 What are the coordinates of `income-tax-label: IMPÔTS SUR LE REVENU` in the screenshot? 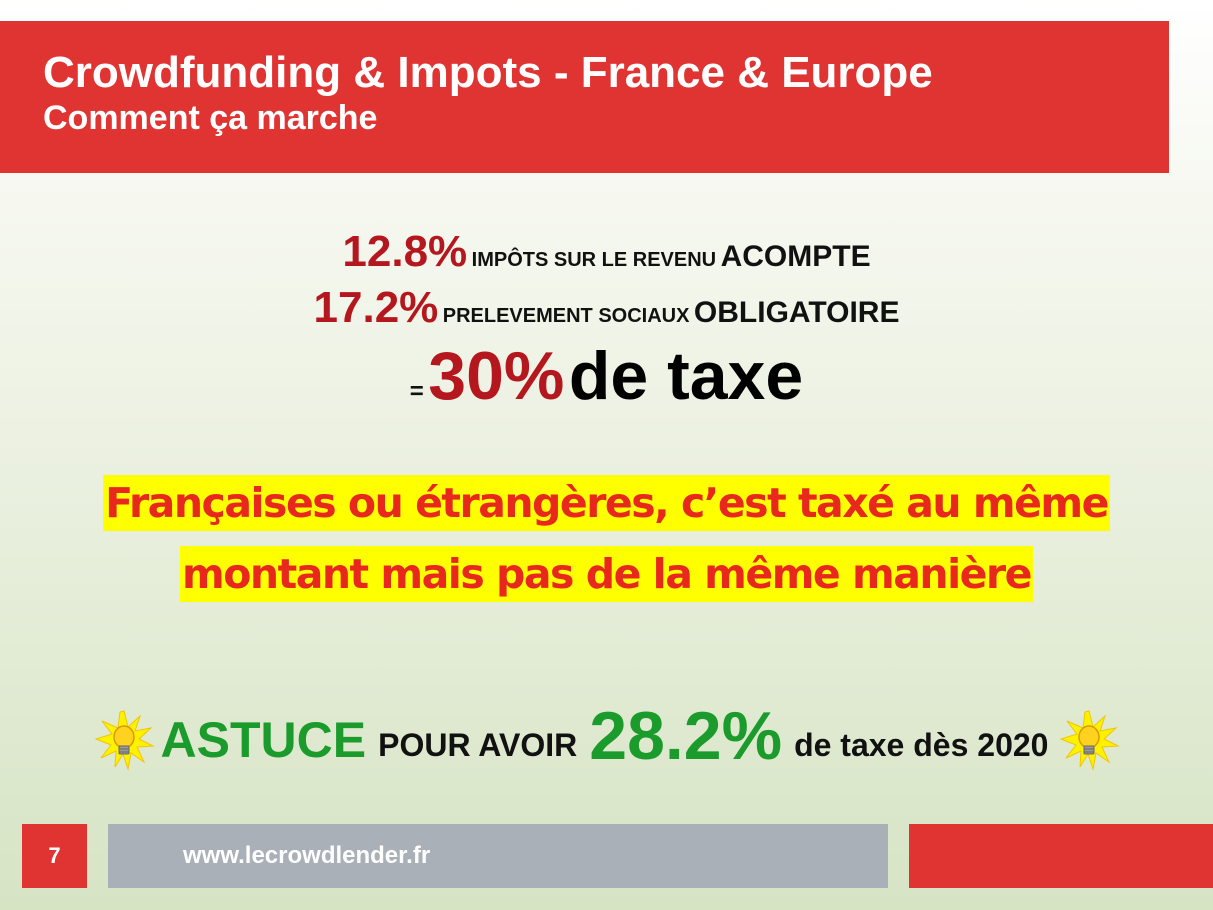 It's located at (594, 260).